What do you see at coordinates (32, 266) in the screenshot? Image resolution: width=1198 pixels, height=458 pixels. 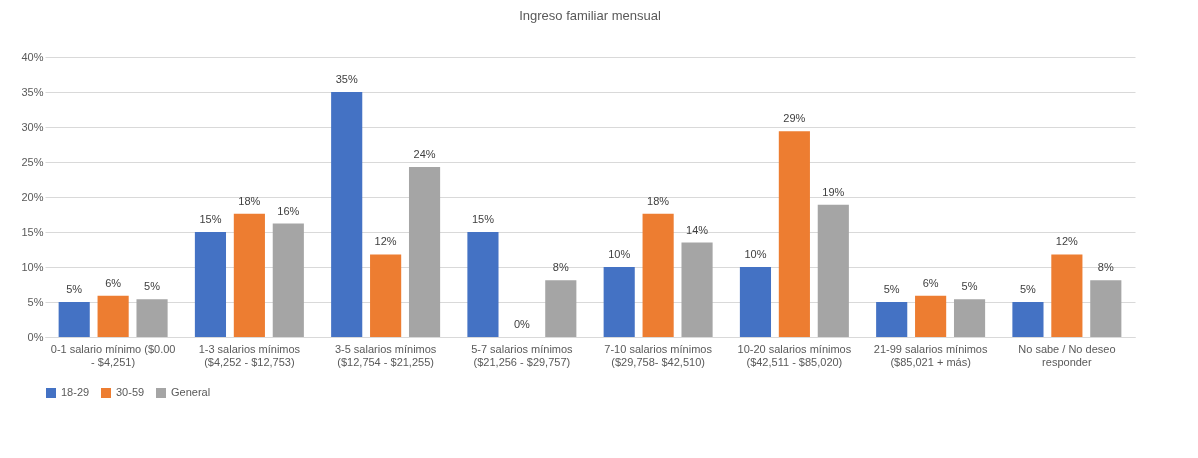 I see `y-tick-label: 10%` at bounding box center [32, 266].